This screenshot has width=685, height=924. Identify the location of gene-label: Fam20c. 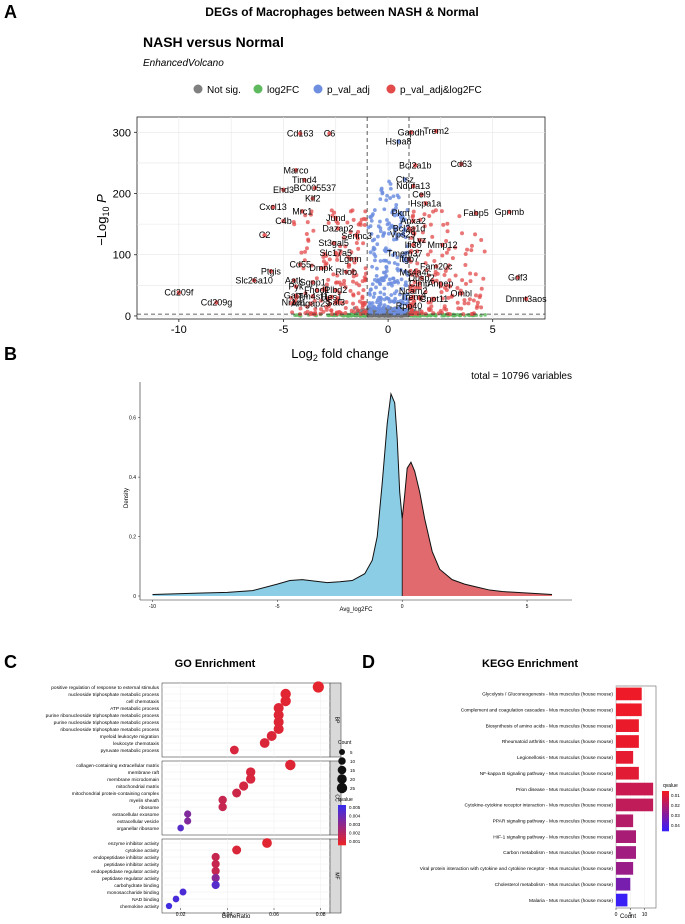
(436, 266).